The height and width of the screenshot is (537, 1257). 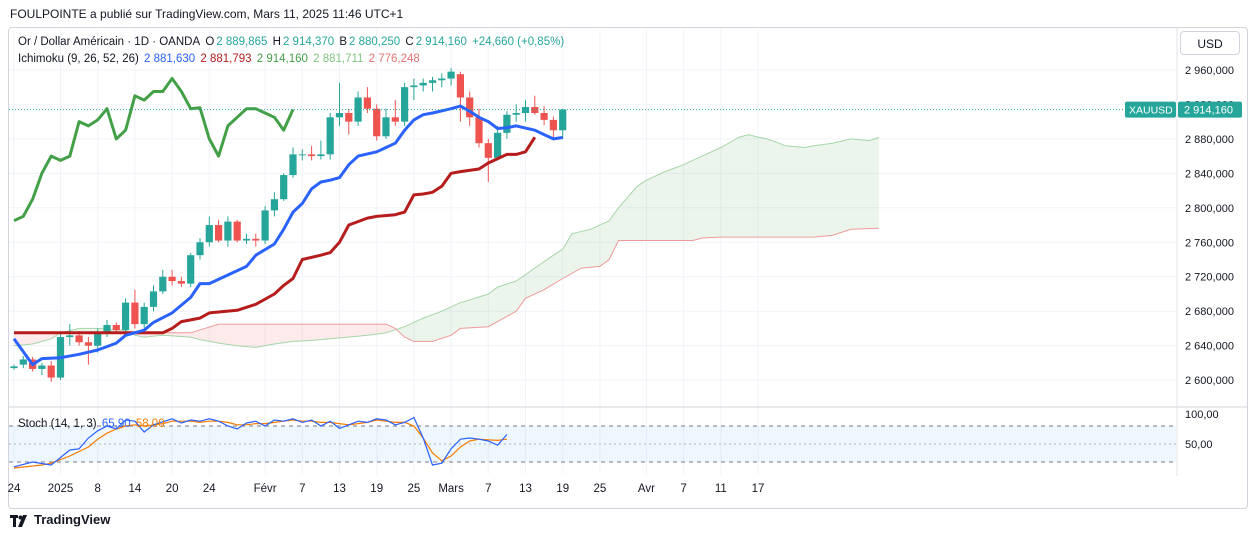 I want to click on stoch-k-line, so click(x=260, y=442).